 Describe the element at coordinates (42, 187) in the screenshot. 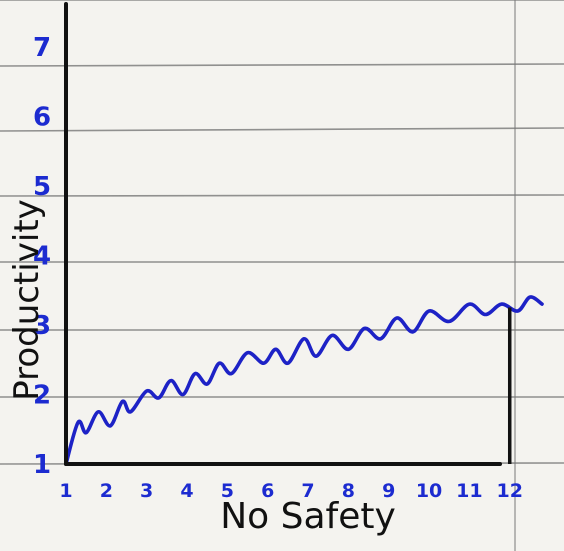

I see `y-tick-label: 5` at that location.